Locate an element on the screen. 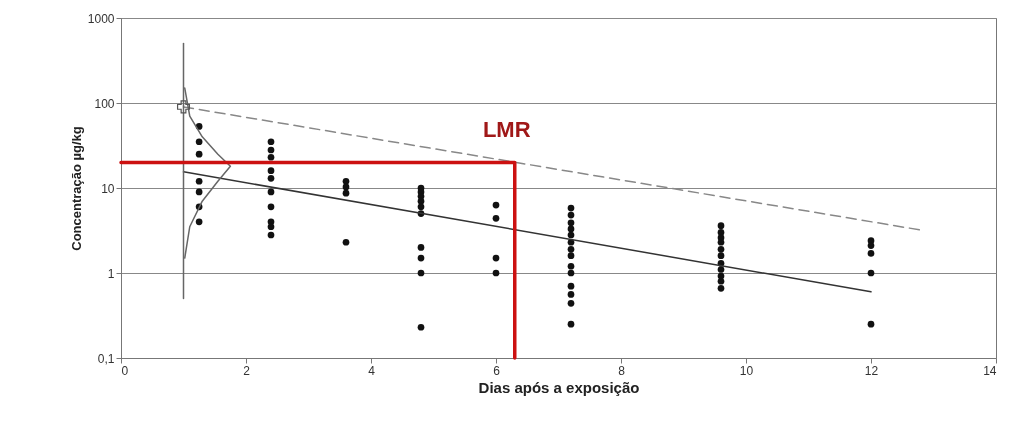 This screenshot has height=425, width=1021. x-tick-label: 2 is located at coordinates (247, 370).